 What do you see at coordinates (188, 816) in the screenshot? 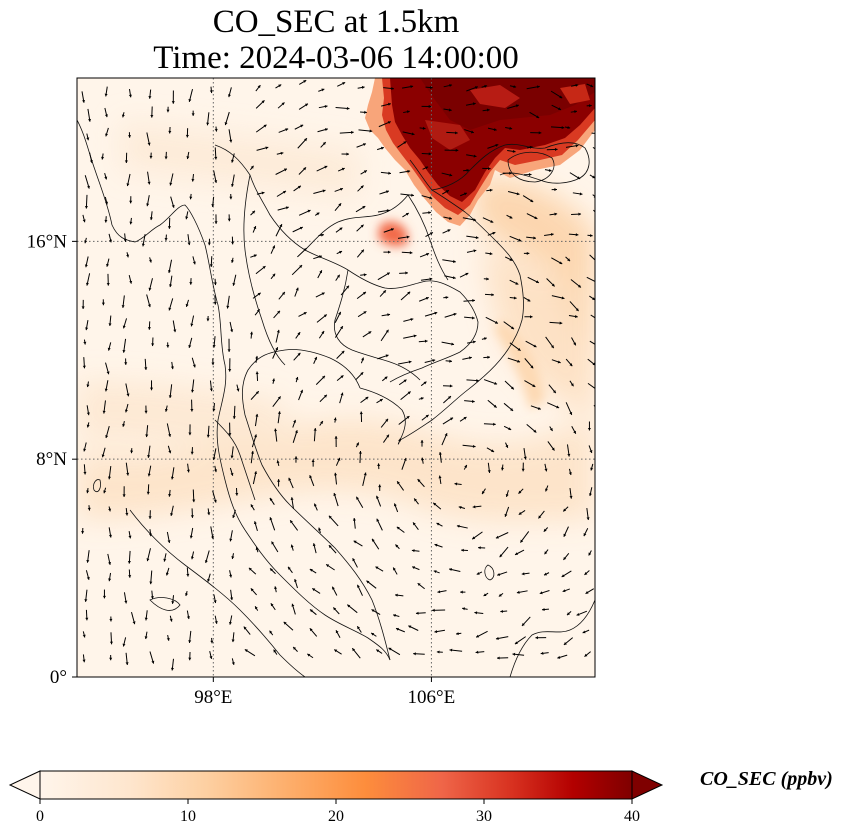
I see `colorbar-tick-label: 10` at bounding box center [188, 816].